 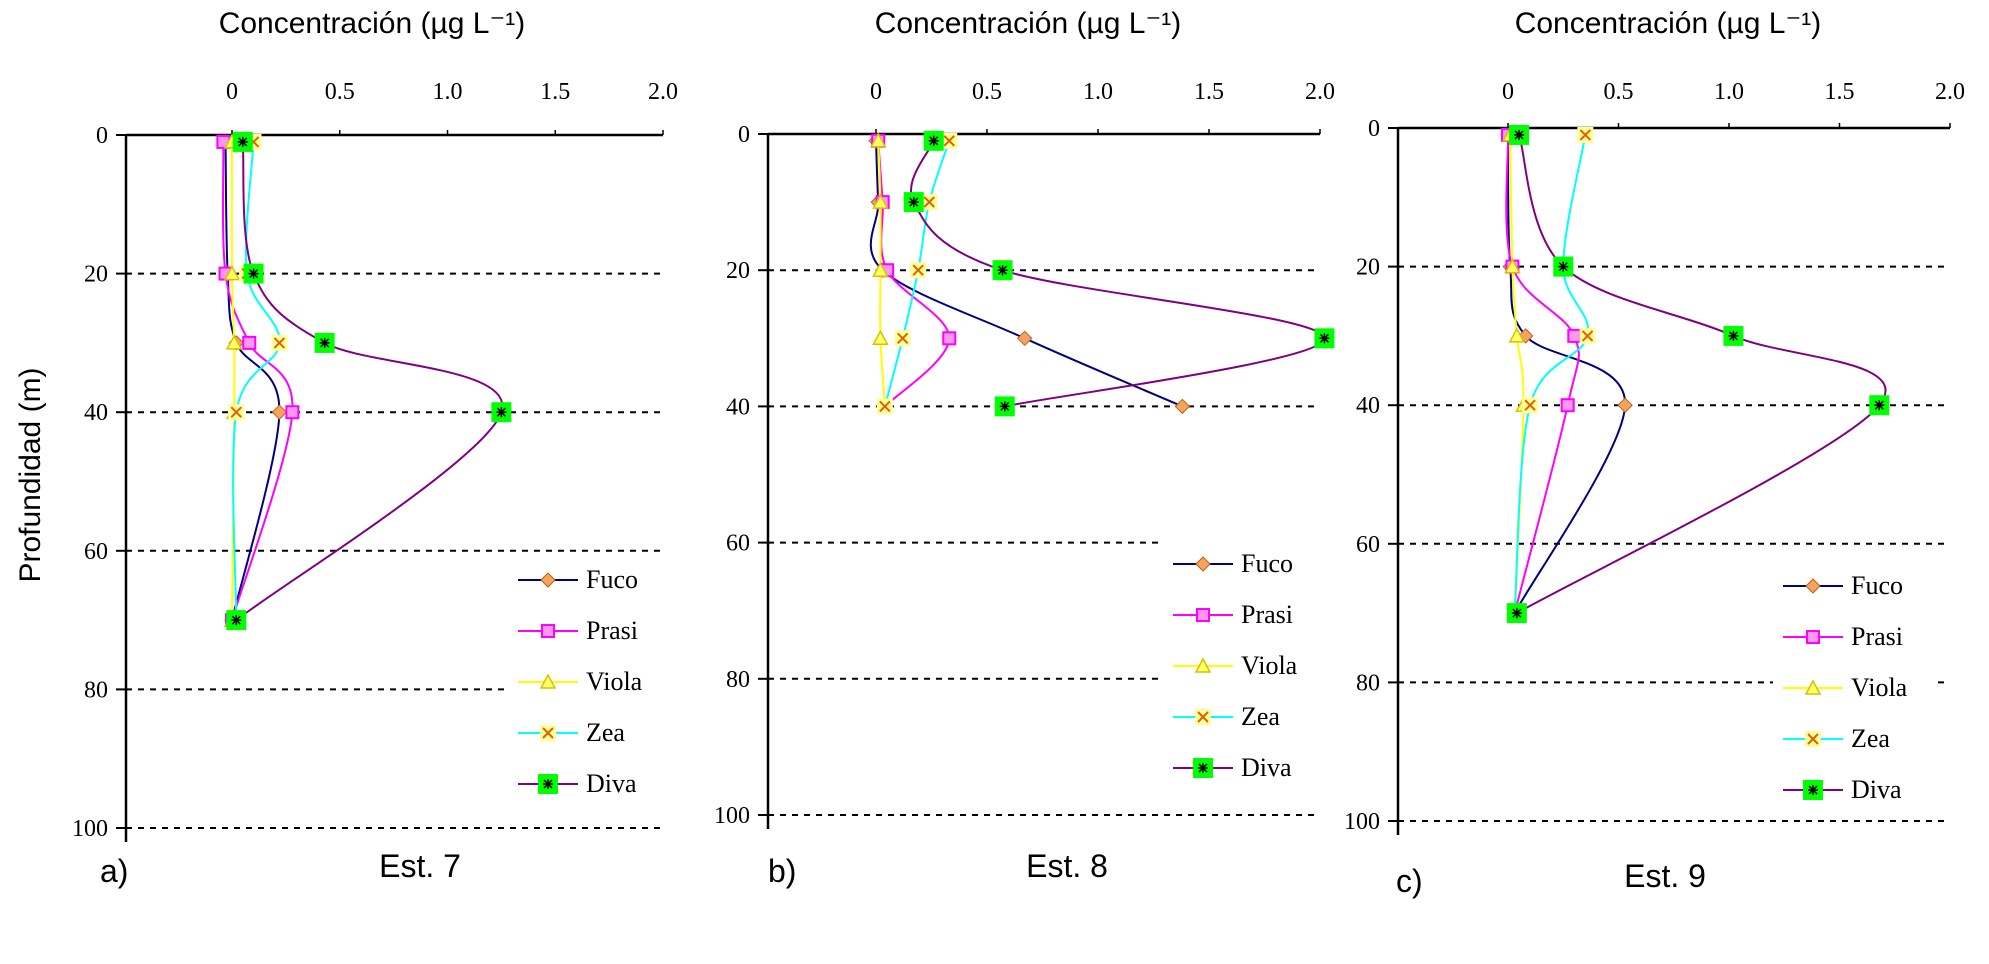 What do you see at coordinates (1025, 338) in the screenshot?
I see `data-point-fuco` at bounding box center [1025, 338].